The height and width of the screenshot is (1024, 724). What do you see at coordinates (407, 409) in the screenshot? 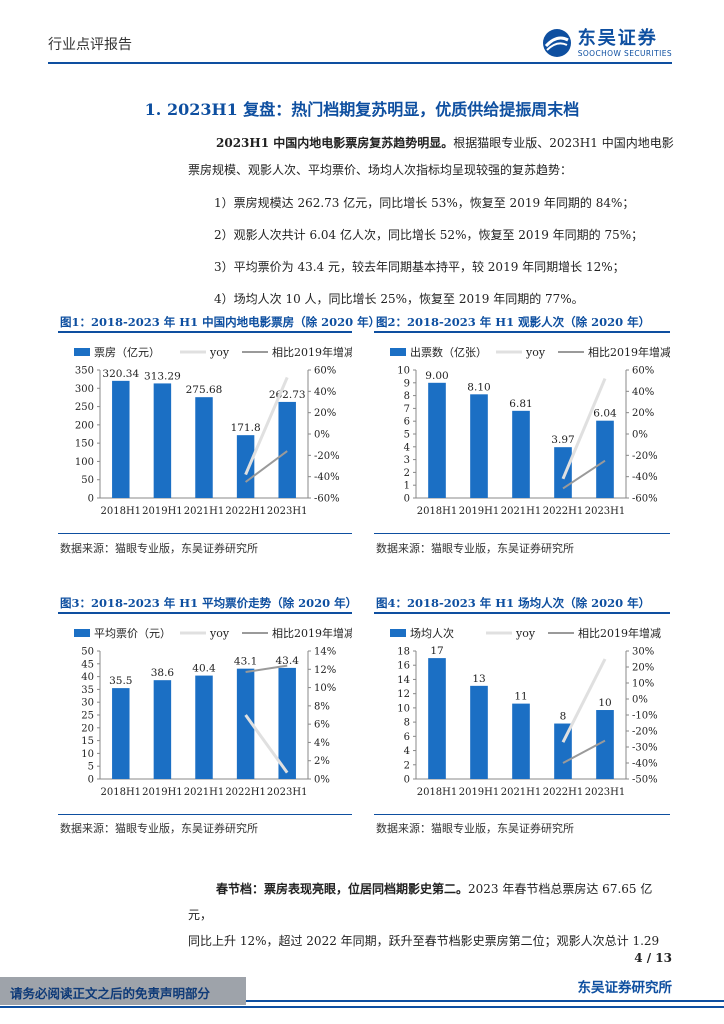
I see `y-tick-label: 7` at bounding box center [407, 409].